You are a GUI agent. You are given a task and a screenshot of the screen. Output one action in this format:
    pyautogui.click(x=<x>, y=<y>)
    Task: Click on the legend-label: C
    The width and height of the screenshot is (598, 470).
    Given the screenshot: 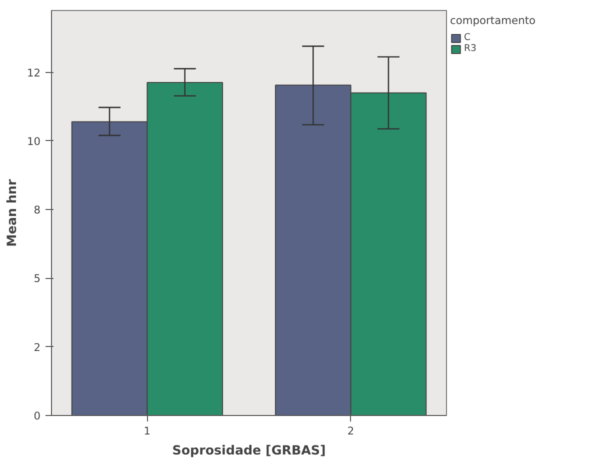 What is the action you would take?
    pyautogui.click(x=468, y=37)
    